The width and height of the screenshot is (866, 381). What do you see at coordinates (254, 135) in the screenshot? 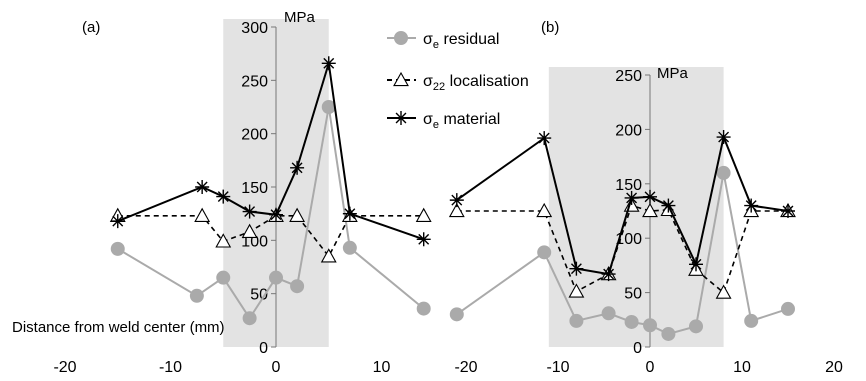
I see `panel-a-y-tick-label: 200` at bounding box center [254, 135].